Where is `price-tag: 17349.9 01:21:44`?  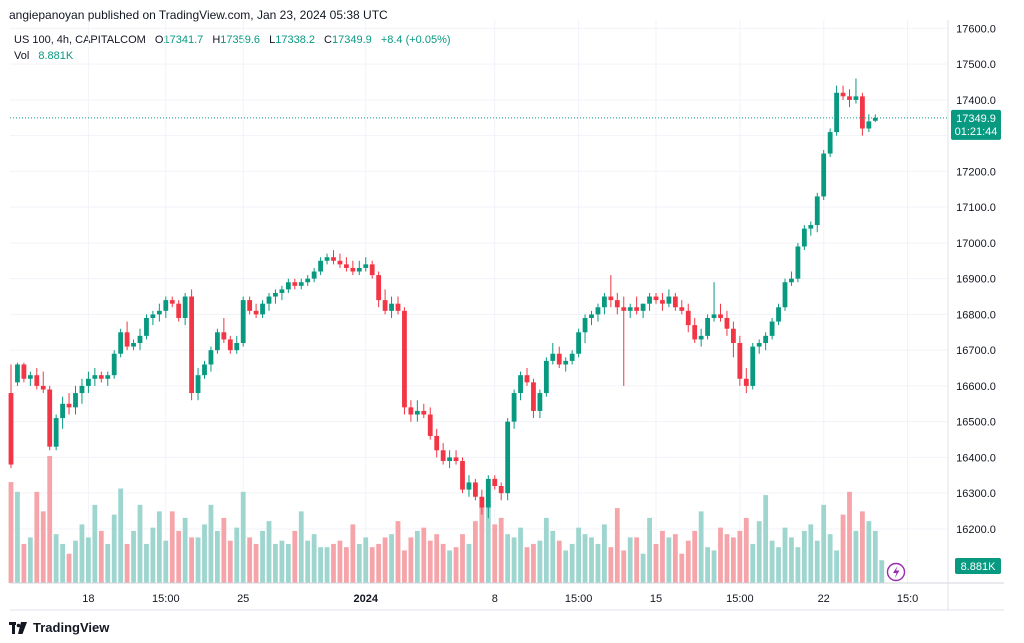
price-tag: 17349.9 01:21:44 is located at coordinates (976, 124).